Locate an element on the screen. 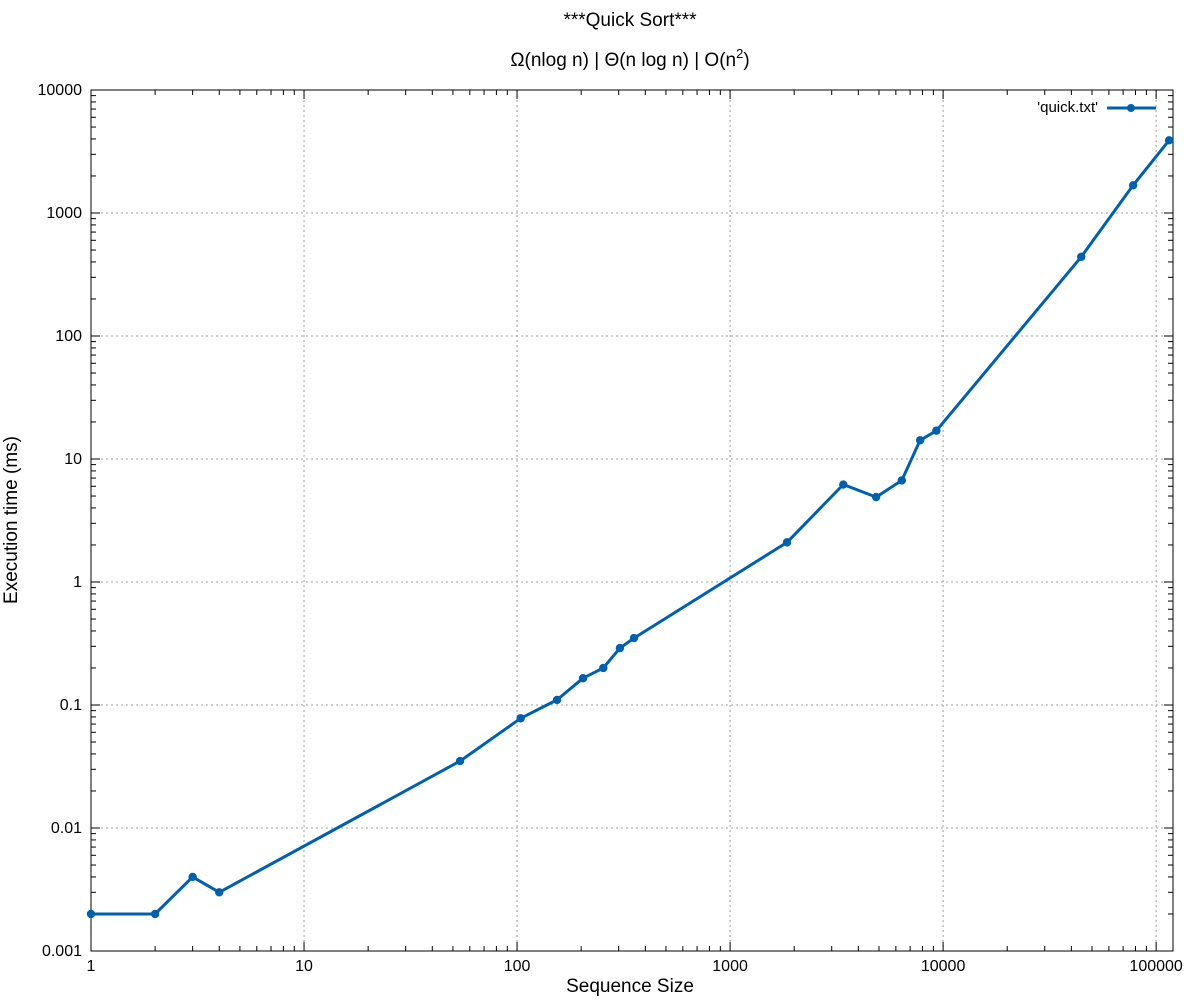 Image resolution: width=1200 pixels, height=1000 pixels. y-tick-label: 0.1 is located at coordinates (71, 705).